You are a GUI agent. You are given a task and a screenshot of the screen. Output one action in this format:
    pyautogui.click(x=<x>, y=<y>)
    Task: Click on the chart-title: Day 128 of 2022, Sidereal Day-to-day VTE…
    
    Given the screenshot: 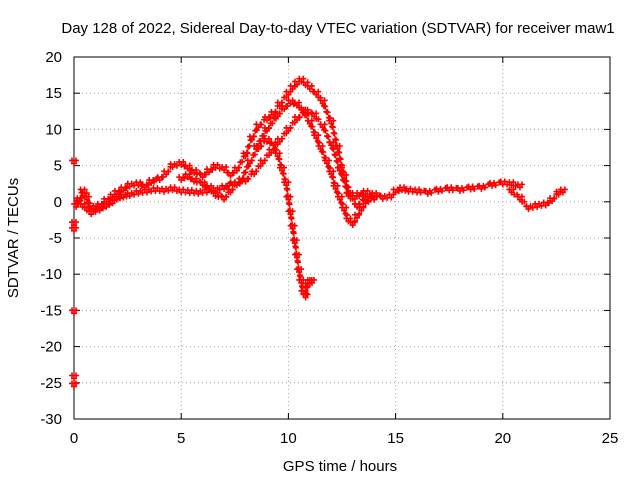 What is the action you would take?
    pyautogui.click(x=337, y=28)
    